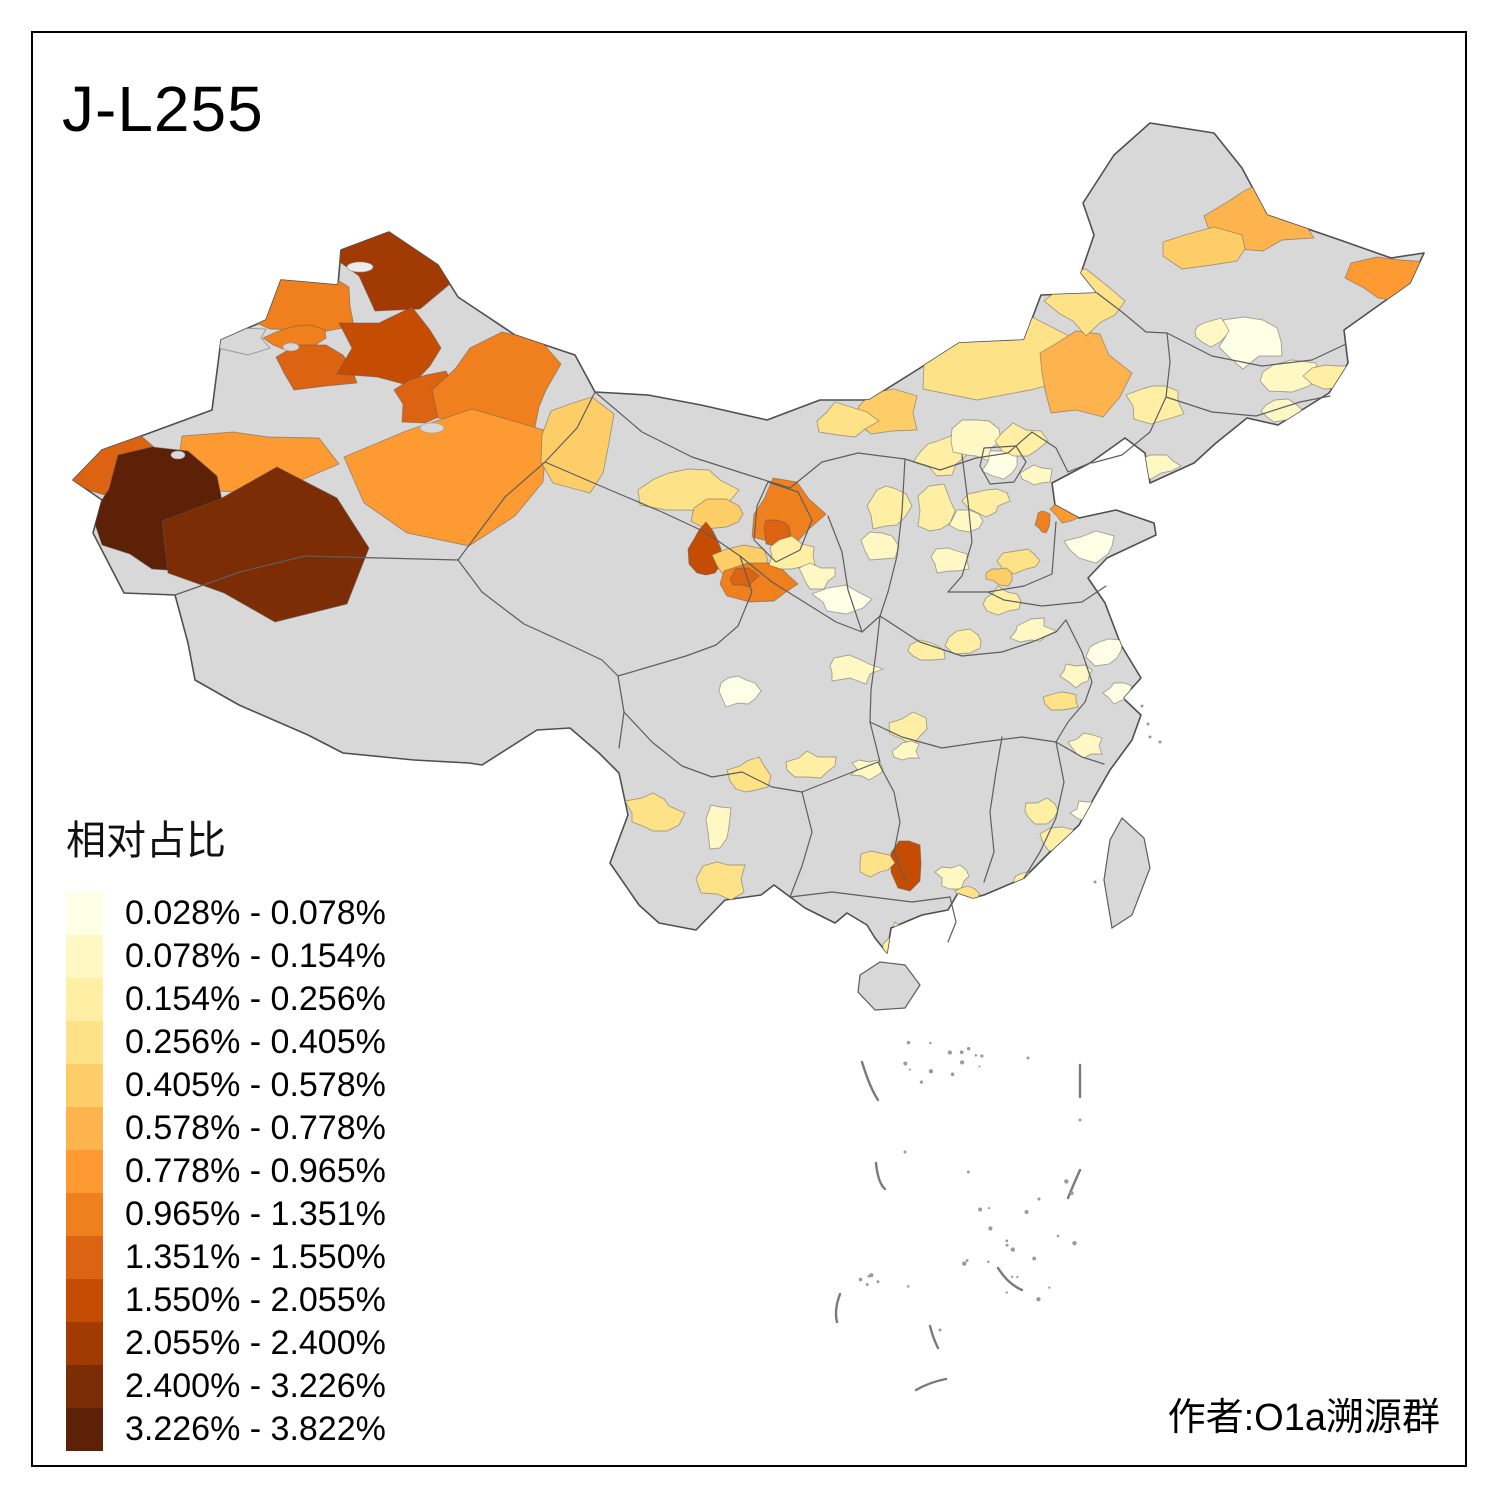  I want to click on prefecture-guiyang, so click(867, 770).